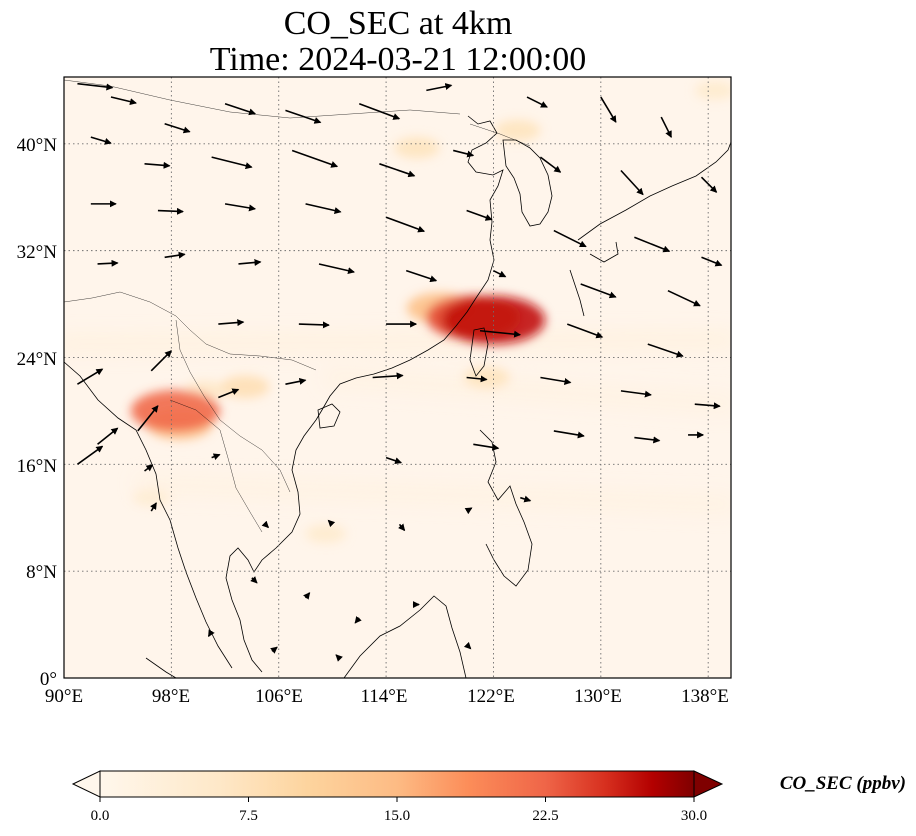 The height and width of the screenshot is (836, 916). What do you see at coordinates (545, 816) in the screenshot?
I see `colorbar-tick-label: 22.5` at bounding box center [545, 816].